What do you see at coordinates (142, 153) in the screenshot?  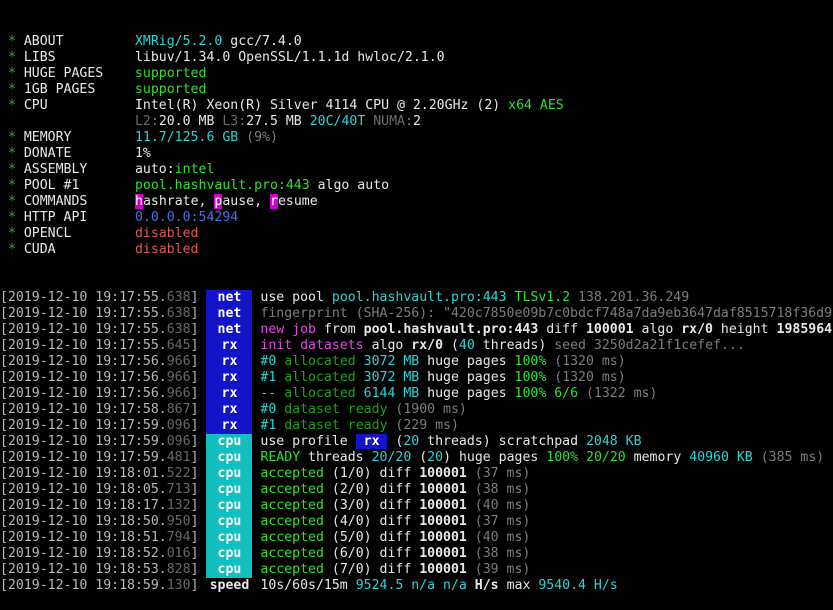 I see `donate-value: 1%` at bounding box center [142, 153].